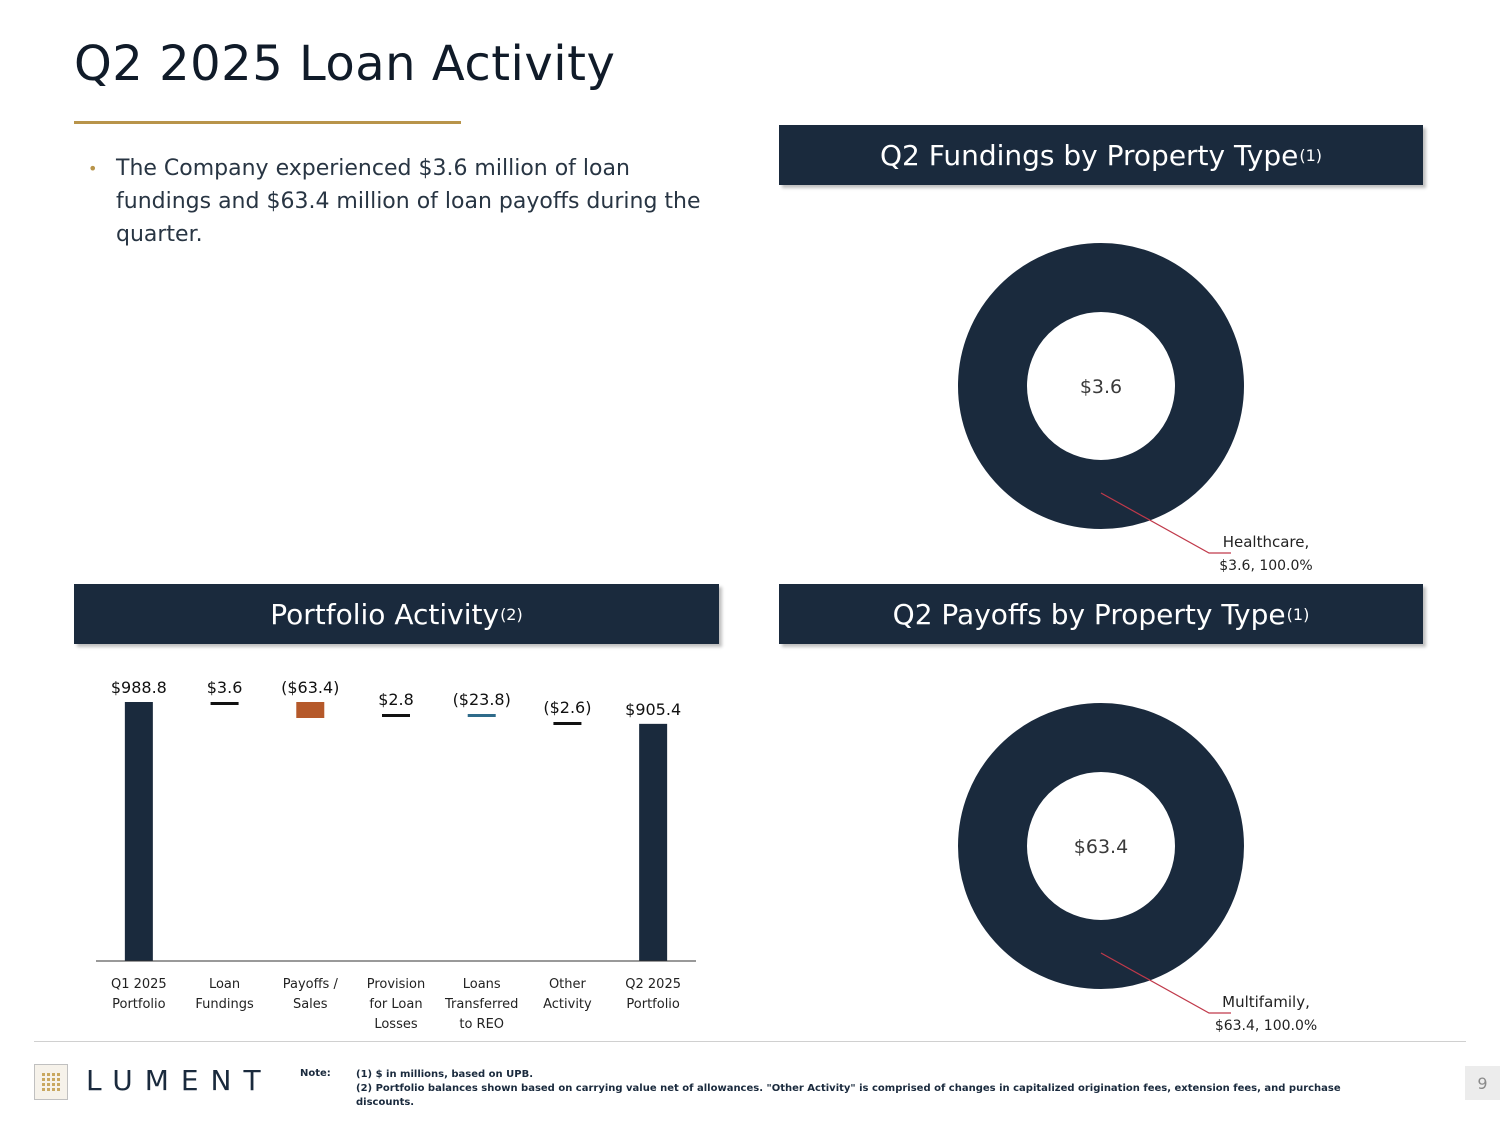 Image resolution: width=1500 pixels, height=1125 pixels. Describe the element at coordinates (179, 1080) in the screenshot. I see `lument-logo-wordmark: LUMENT` at that location.